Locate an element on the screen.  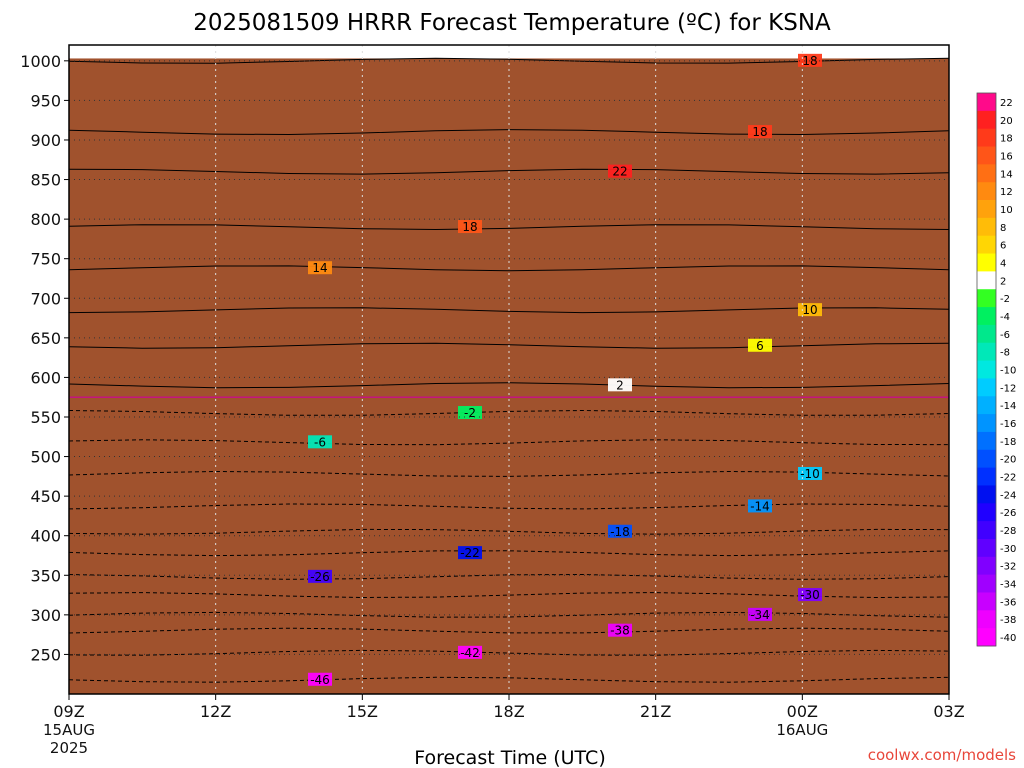
isotherm-label: 2 is located at coordinates (620, 385).